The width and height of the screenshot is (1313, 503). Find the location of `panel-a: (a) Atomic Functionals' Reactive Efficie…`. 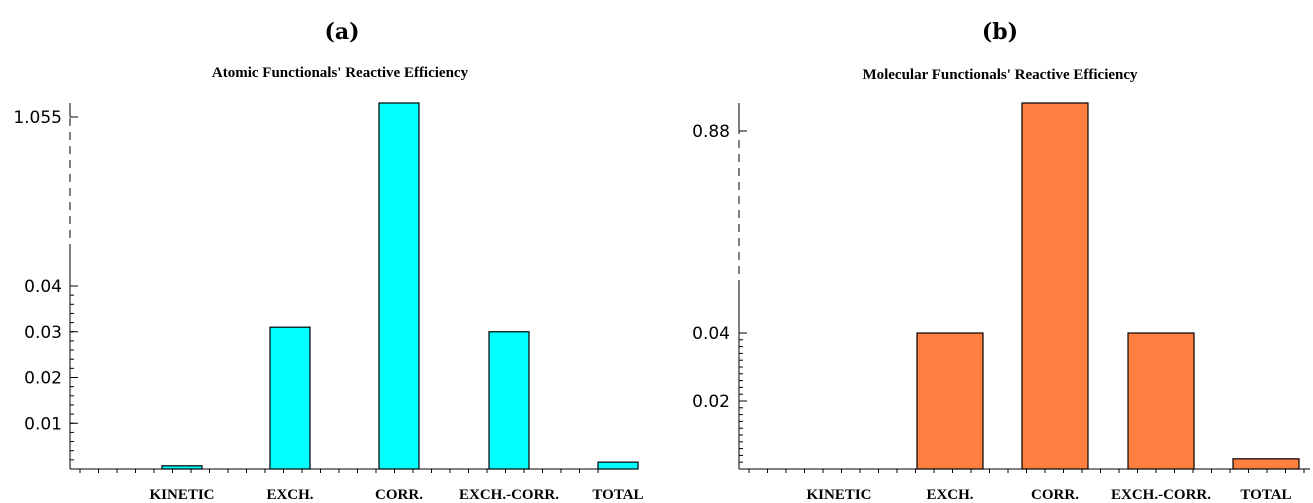

panel-a: (a) Atomic Functionals' Reactive Efficie… is located at coordinates (340, 50).